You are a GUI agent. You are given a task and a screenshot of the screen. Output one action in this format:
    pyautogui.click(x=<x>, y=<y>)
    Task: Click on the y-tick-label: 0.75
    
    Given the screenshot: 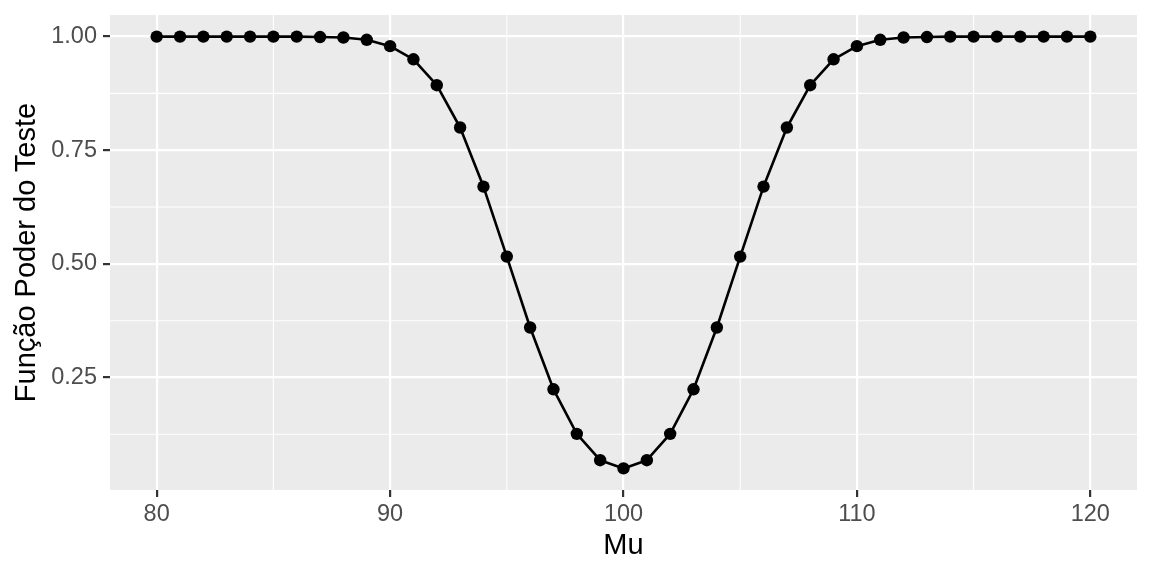 What is the action you would take?
    pyautogui.click(x=74, y=148)
    